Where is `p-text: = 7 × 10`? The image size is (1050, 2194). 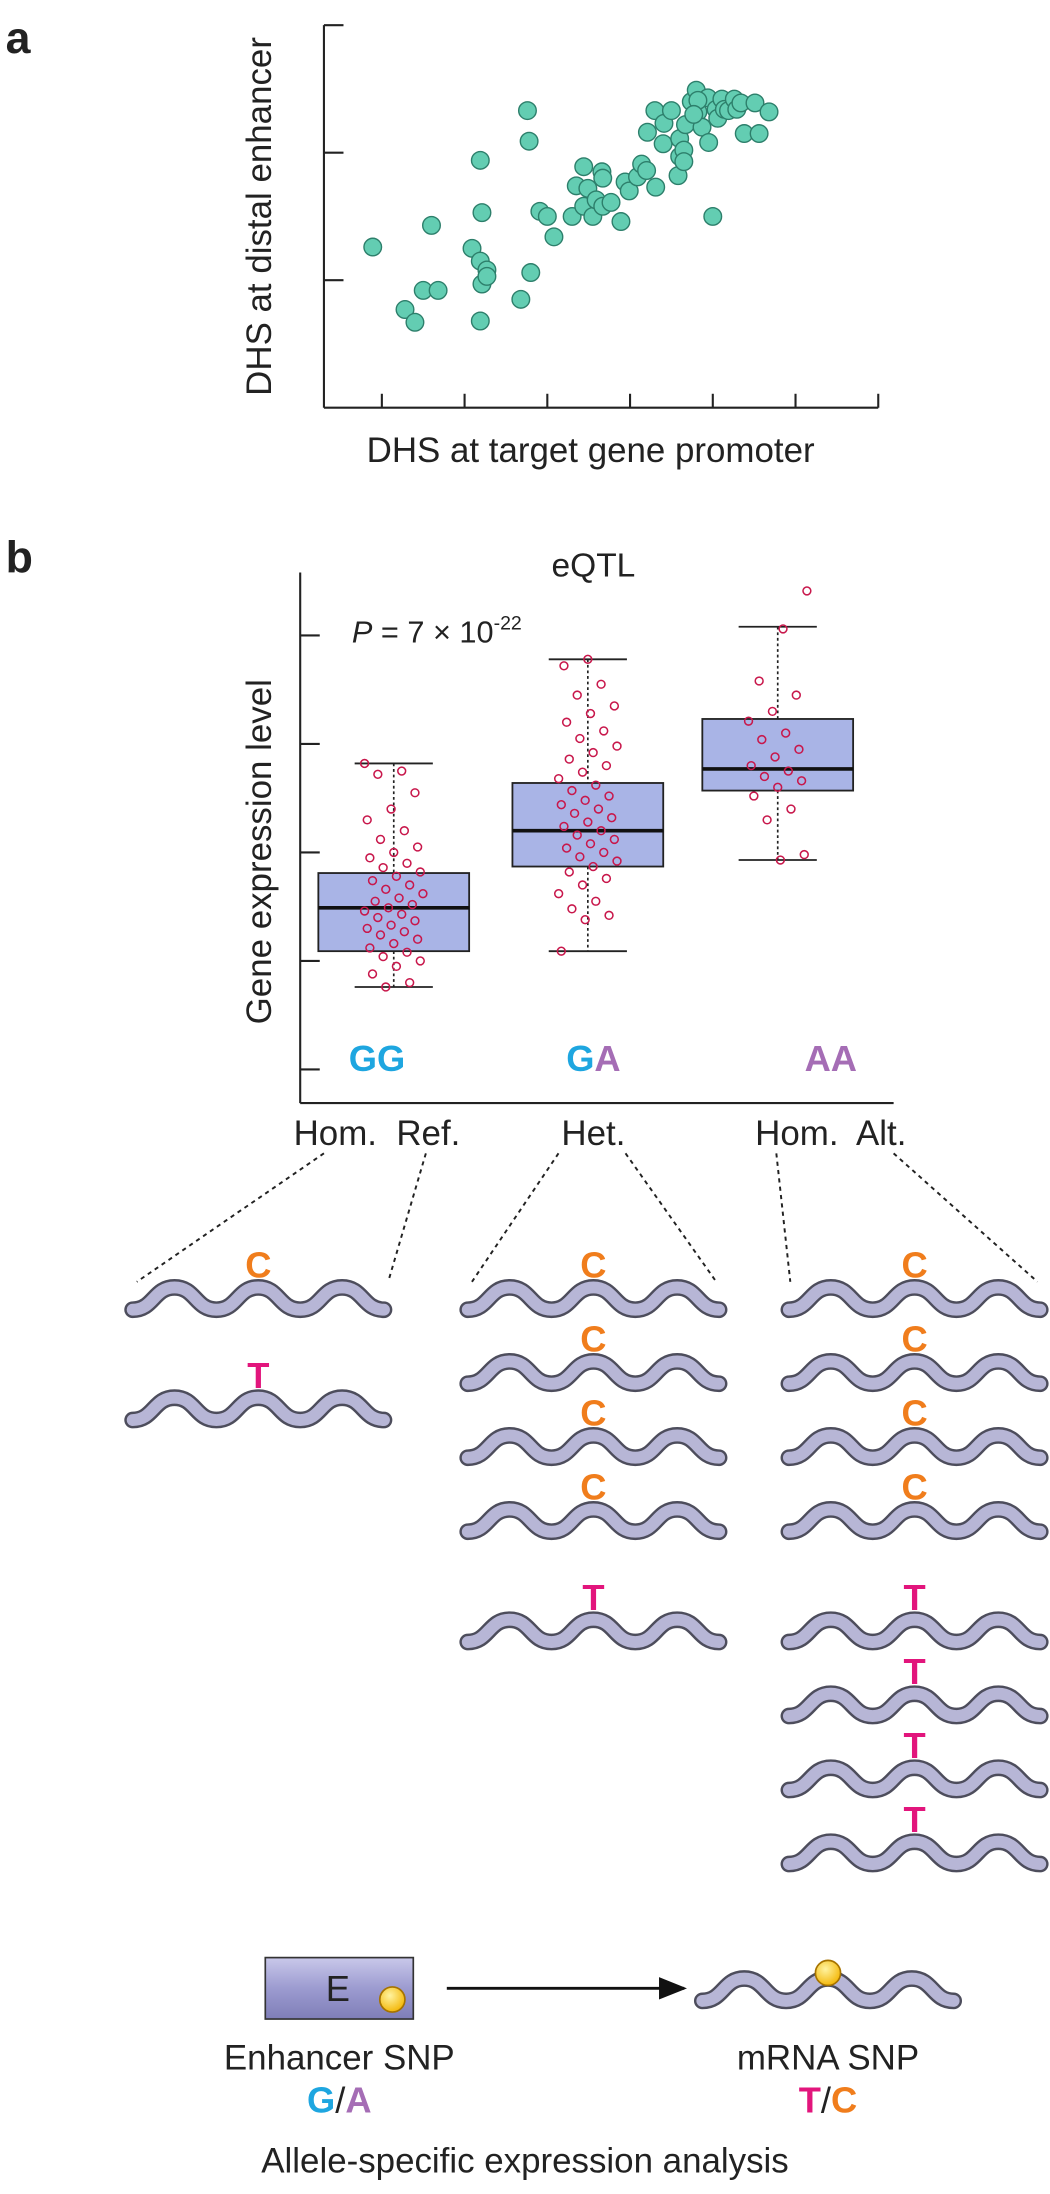 p-text: = 7 × 10 is located at coordinates (432, 631).